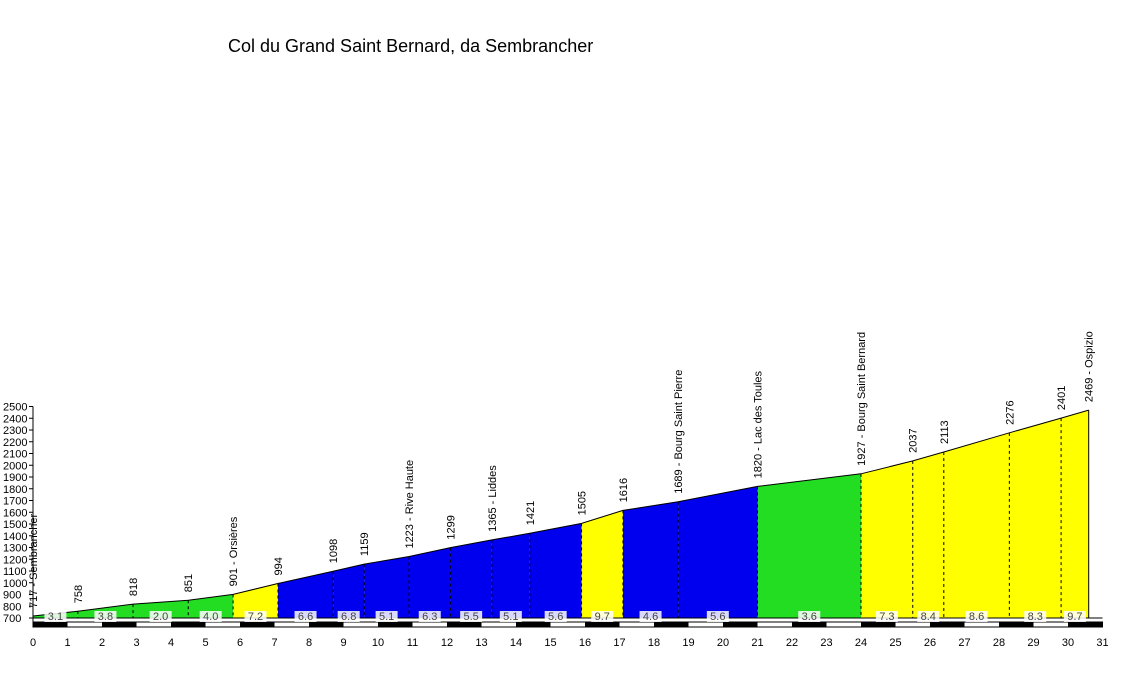  What do you see at coordinates (171, 643) in the screenshot?
I see `x-tick-label: 4` at bounding box center [171, 643].